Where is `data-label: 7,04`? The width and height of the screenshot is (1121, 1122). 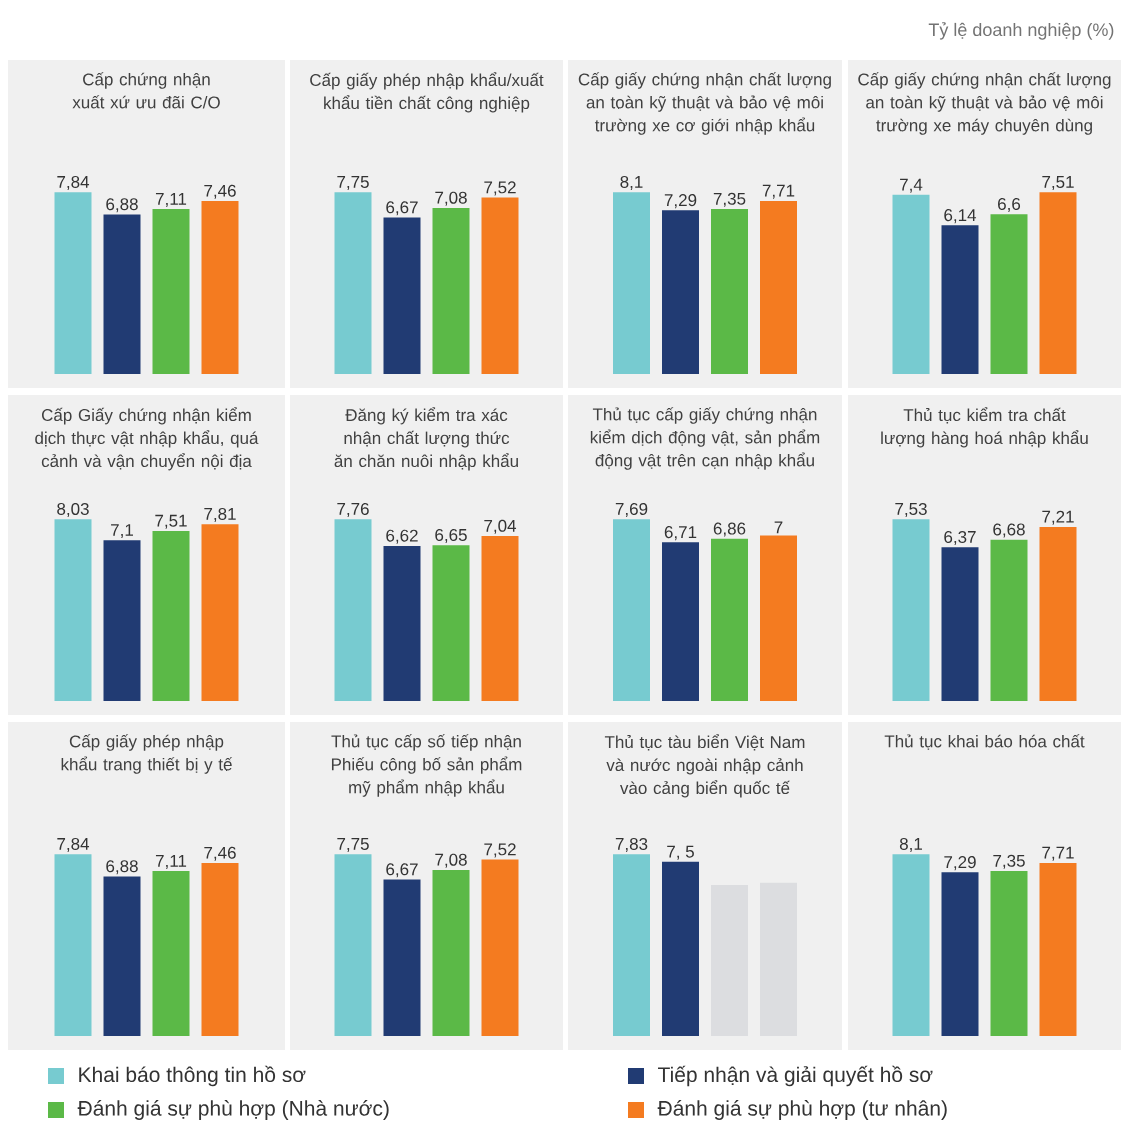
data-label: 7,04 is located at coordinates (500, 526).